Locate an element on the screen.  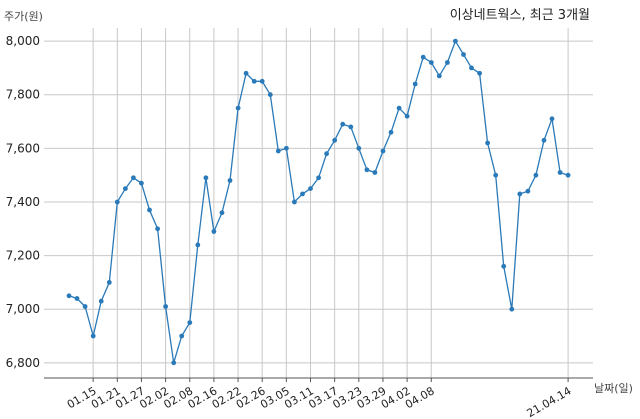
y-tick-label: 7,000 is located at coordinates (23, 309).